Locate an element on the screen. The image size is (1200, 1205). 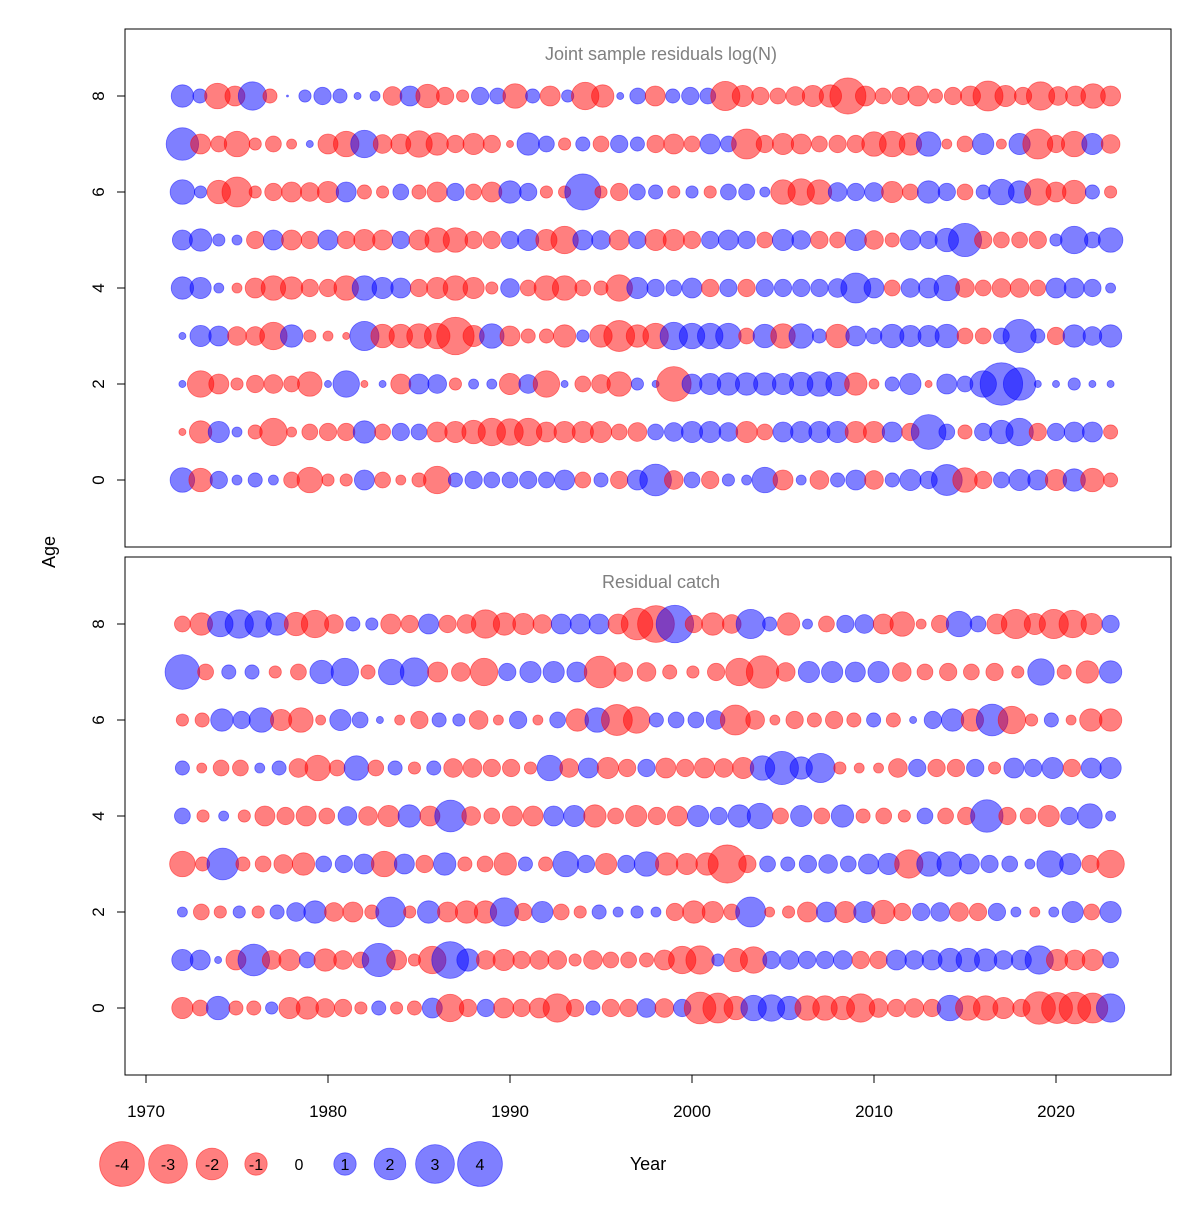
legend-label: -4 is located at coordinates (122, 1165).